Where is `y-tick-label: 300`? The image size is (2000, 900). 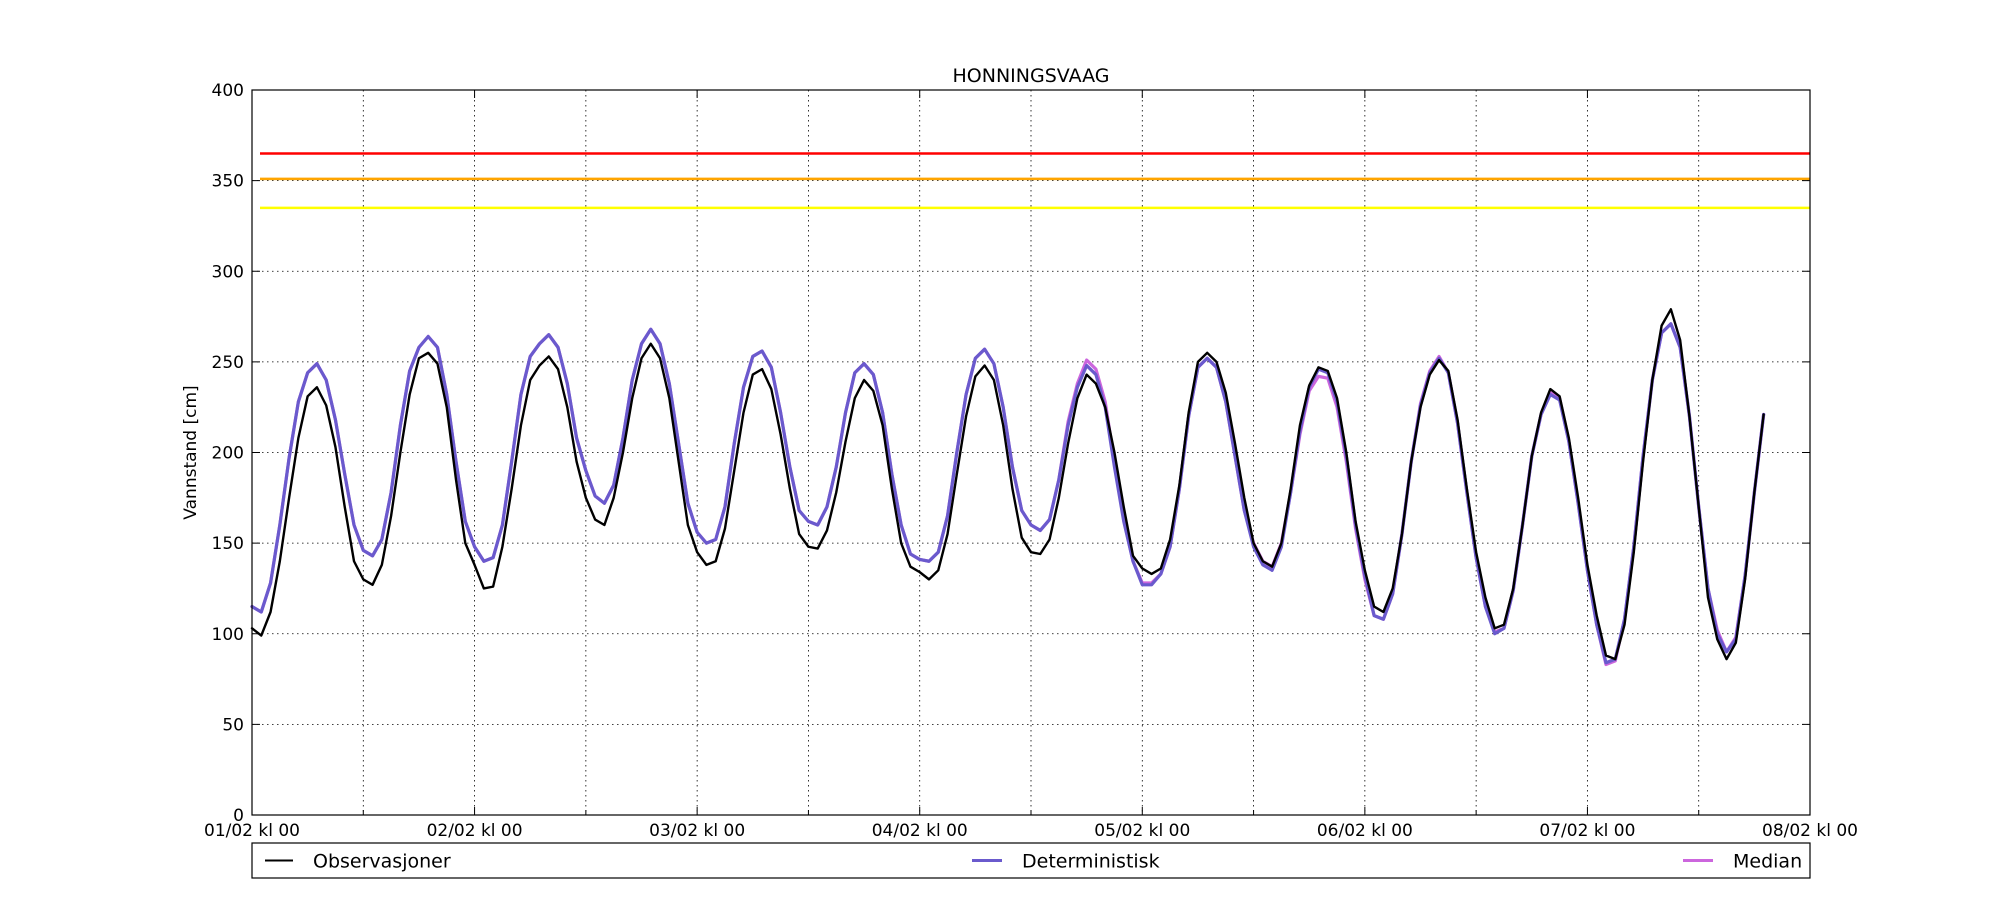
y-tick-label: 300 is located at coordinates (228, 272).